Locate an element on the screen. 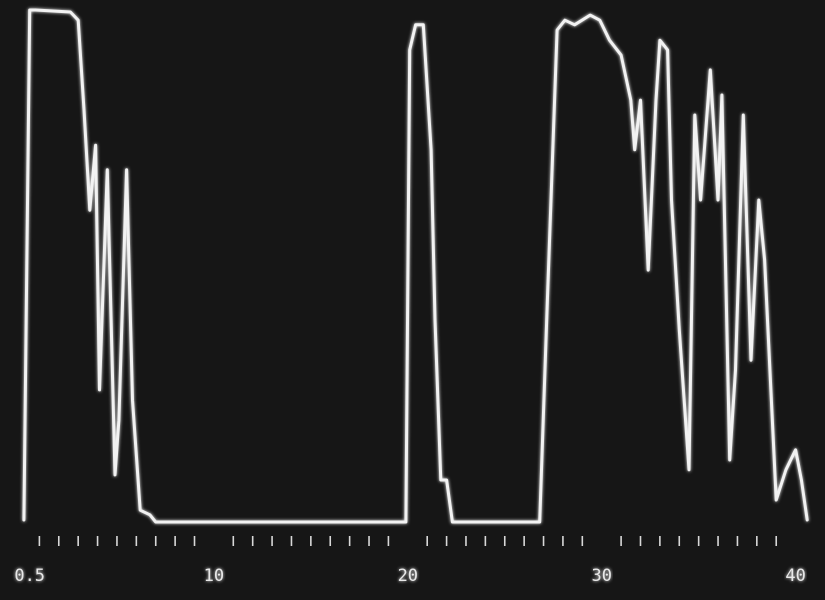  x-tick-label: 20 is located at coordinates (408, 576).